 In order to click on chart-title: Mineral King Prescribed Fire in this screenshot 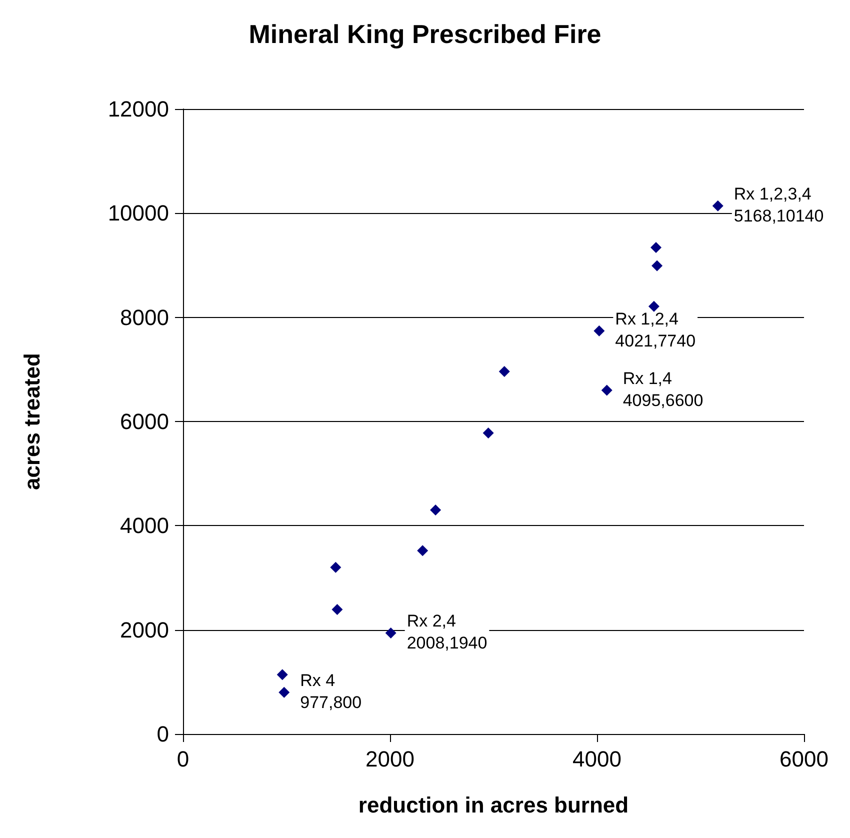, I will do `click(425, 34)`.